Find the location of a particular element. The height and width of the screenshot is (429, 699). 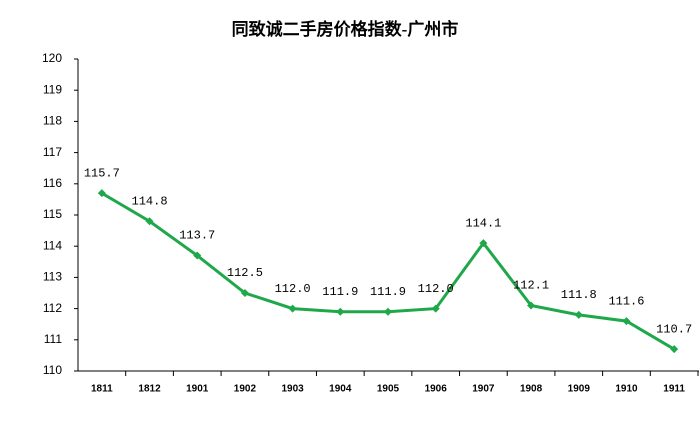

x-tick-label: 1811 is located at coordinates (102, 389).